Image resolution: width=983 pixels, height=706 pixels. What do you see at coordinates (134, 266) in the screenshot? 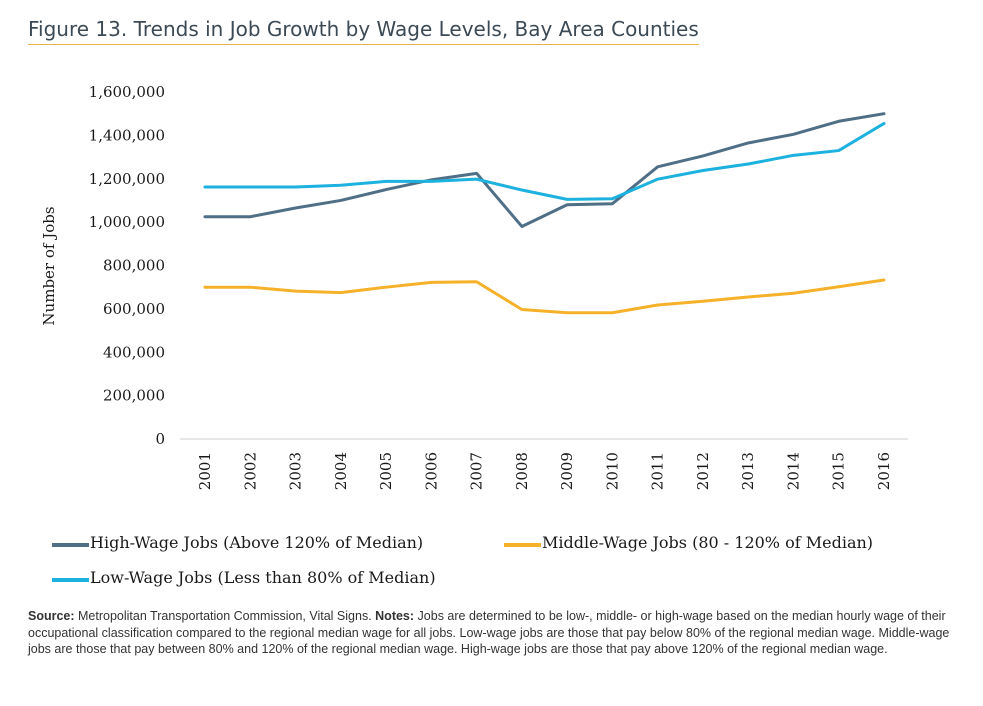
I see `y-tick-label: 800,000` at bounding box center [134, 266].